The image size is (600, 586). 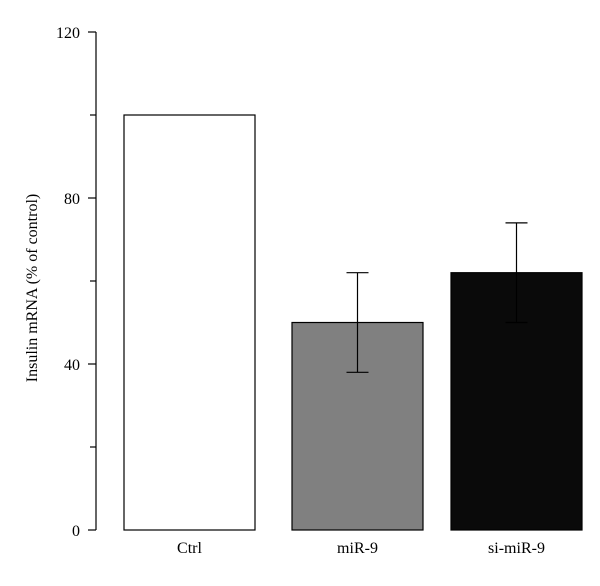 What do you see at coordinates (76, 531) in the screenshot?
I see `y-tick-label: 0` at bounding box center [76, 531].